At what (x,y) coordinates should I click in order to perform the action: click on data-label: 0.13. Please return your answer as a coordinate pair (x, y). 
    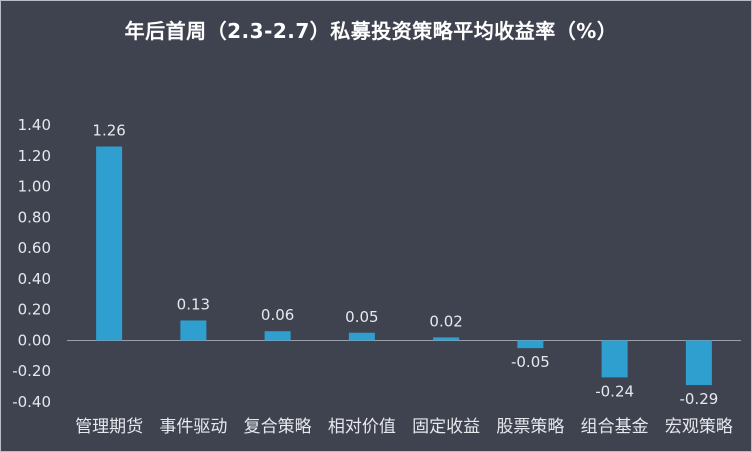
    Looking at the image, I should click on (193, 304).